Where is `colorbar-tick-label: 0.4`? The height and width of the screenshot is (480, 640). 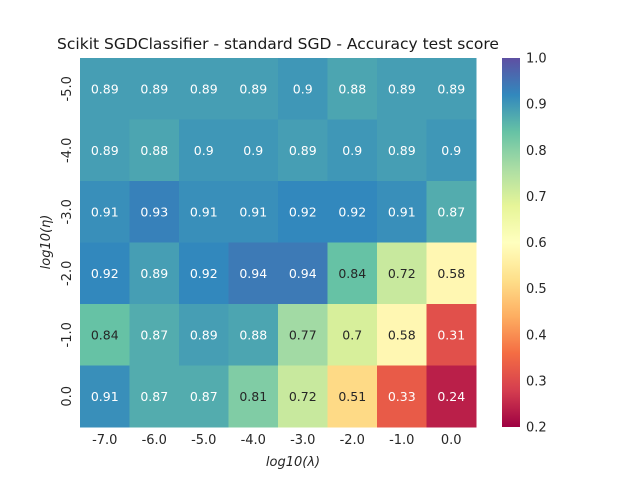
colorbar-tick-label: 0.4 is located at coordinates (536, 335).